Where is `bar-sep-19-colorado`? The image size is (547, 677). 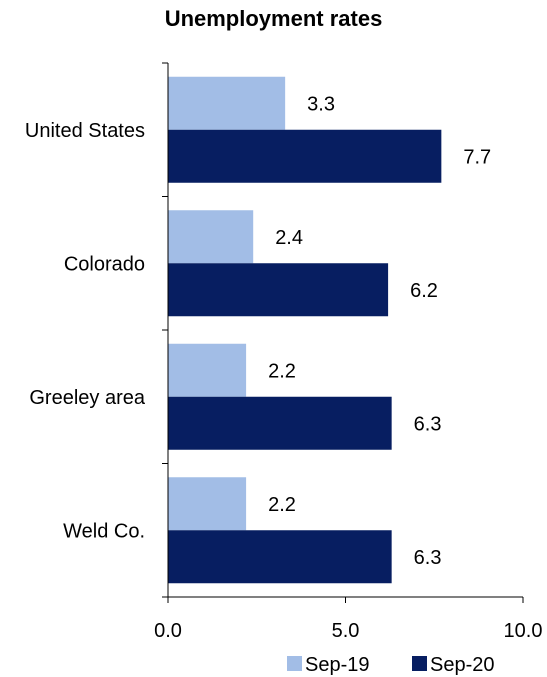 bar-sep-19-colorado is located at coordinates (211, 237).